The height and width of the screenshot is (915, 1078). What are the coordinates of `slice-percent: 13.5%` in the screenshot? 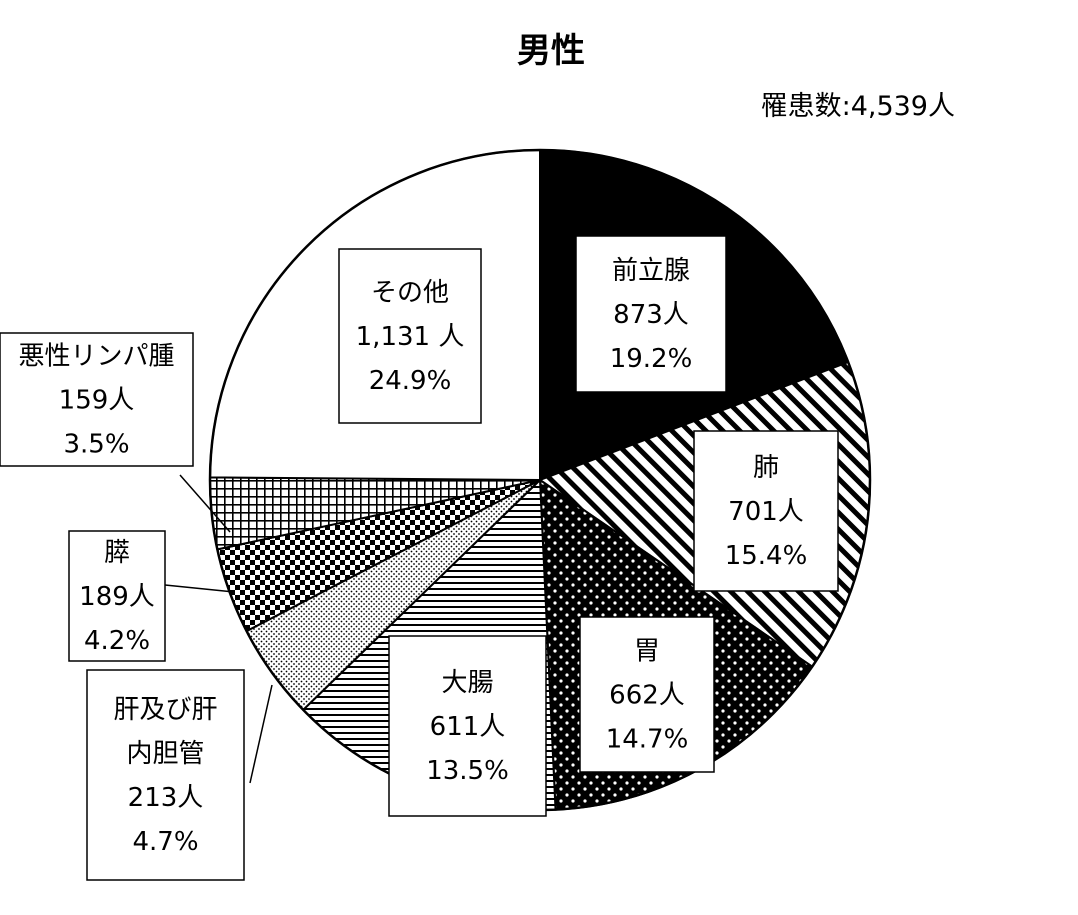 It's located at (467, 771).